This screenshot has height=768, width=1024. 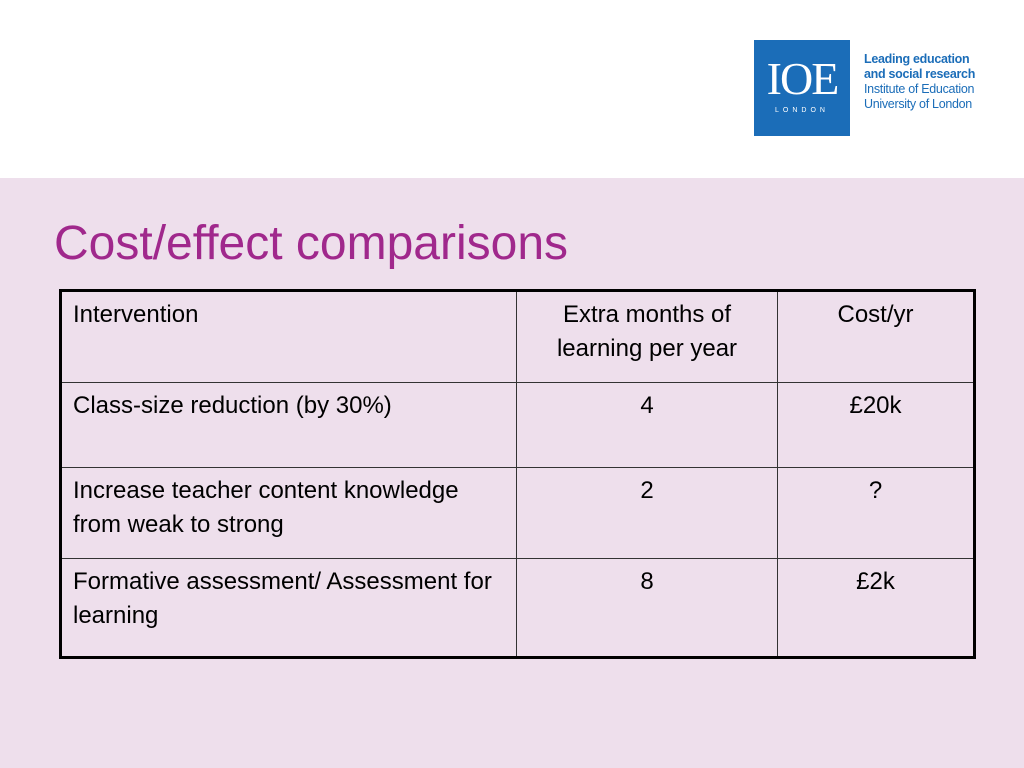 I want to click on cell-extra-months: 8, so click(x=647, y=608).